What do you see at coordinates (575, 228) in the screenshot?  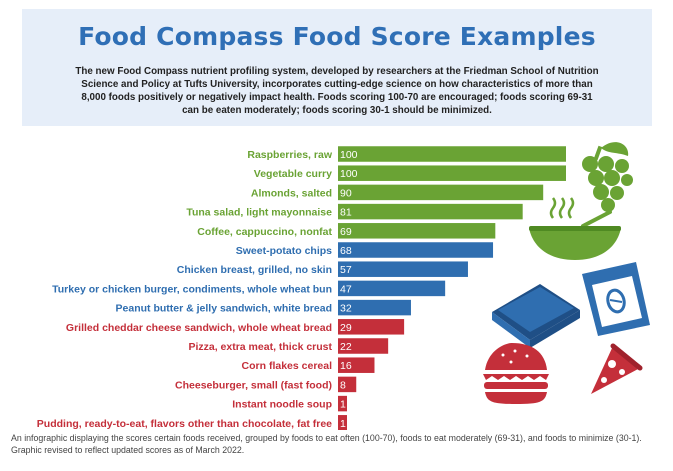 I see `soup-bowl-icon` at bounding box center [575, 228].